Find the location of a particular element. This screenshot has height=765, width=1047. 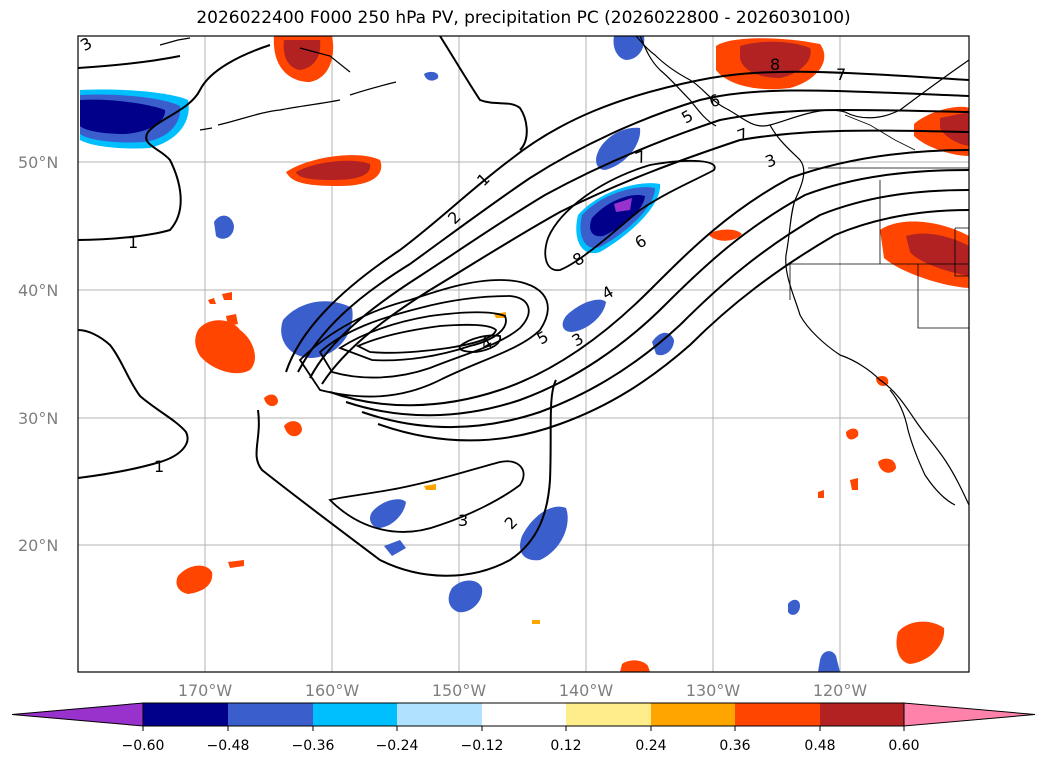

colorbar-tick-label: −0.36 is located at coordinates (313, 746).